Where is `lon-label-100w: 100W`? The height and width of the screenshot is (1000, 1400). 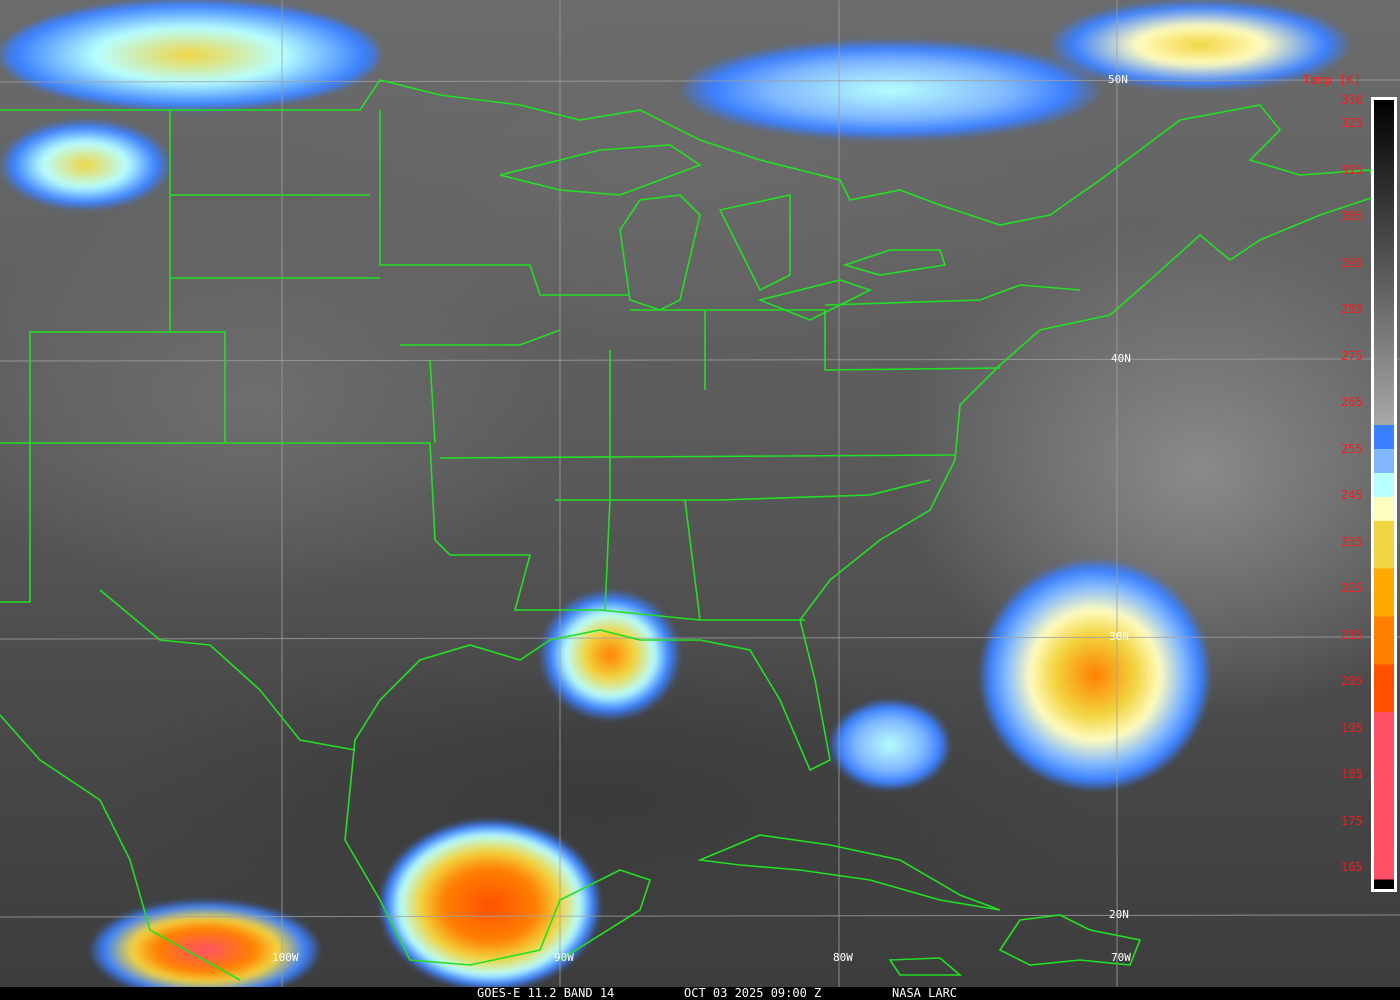 lon-label-100w: 100W is located at coordinates (285, 957).